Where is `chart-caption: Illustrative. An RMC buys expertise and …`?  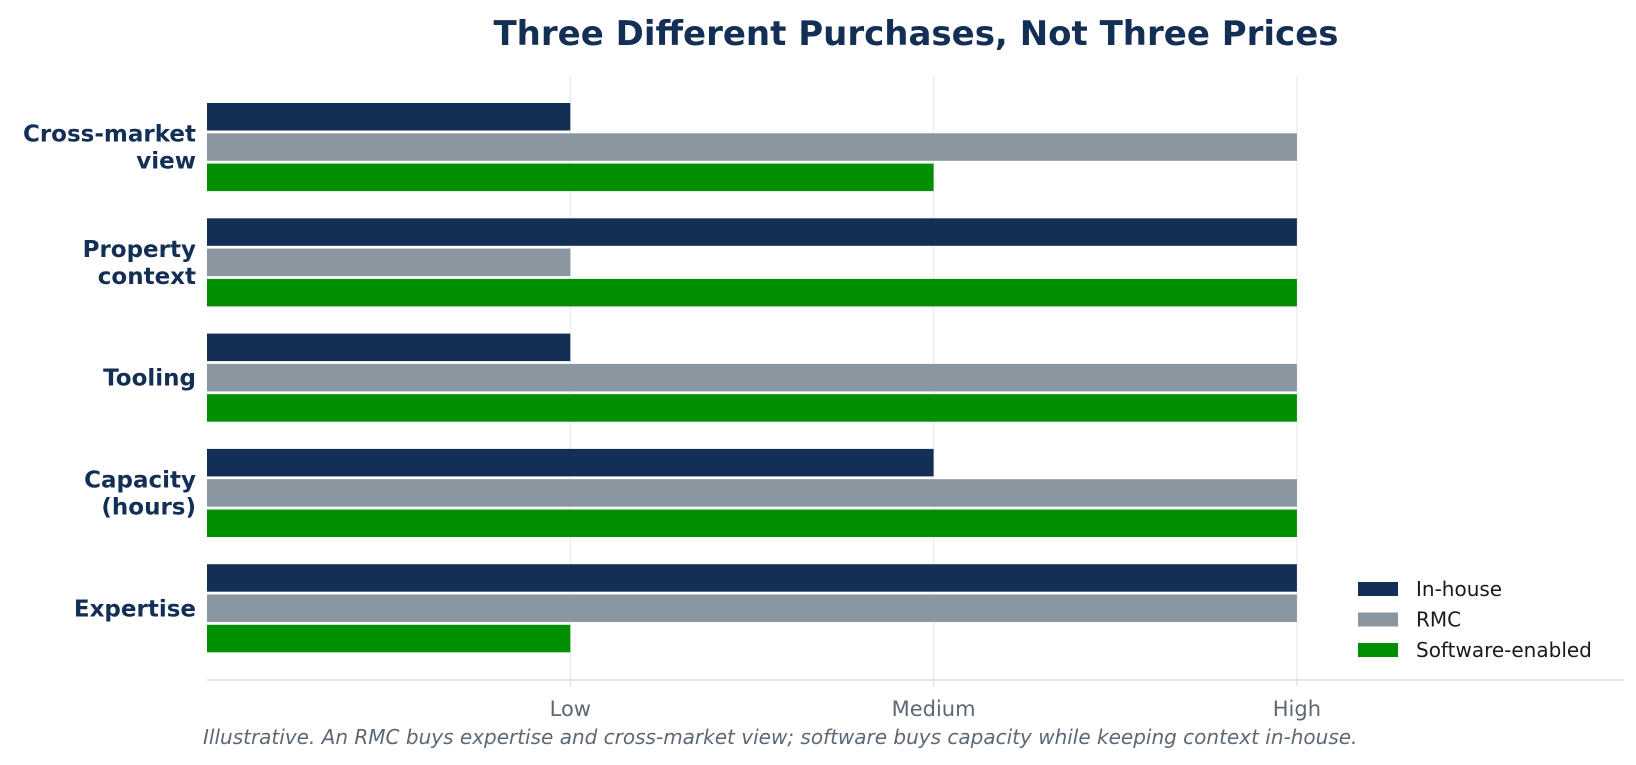
chart-caption: Illustrative. An RMC buys expertise and … is located at coordinates (780, 737).